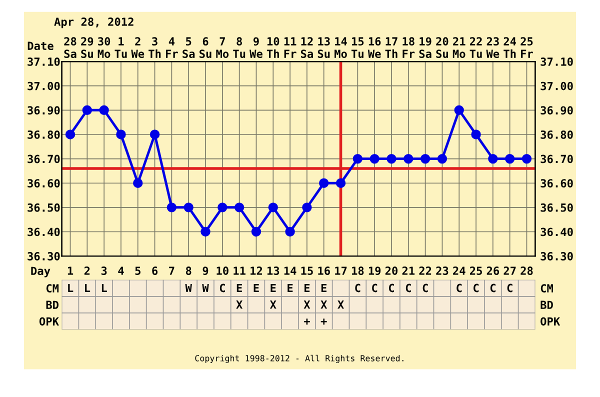 The image size is (600, 397). I want to click on x-tick-label: 12 Sa, so click(306, 47).